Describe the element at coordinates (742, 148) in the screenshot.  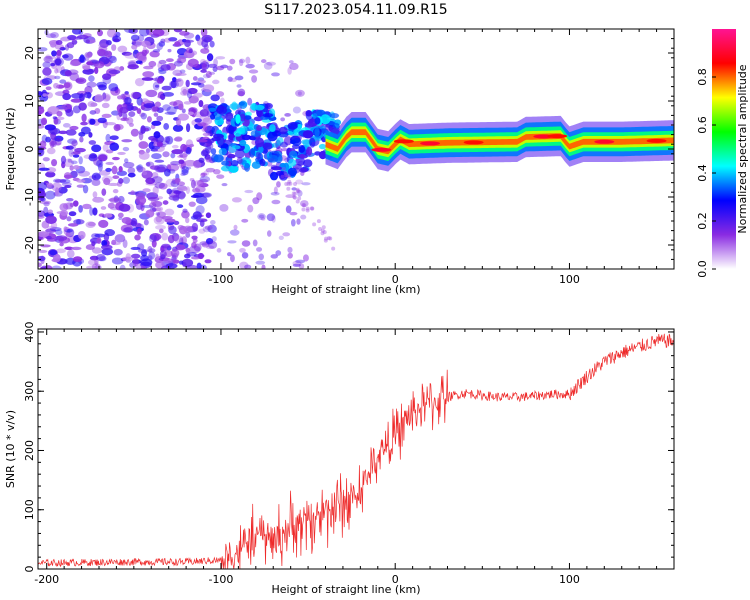
I see `colorbar-label: Normalized spectral amplitude` at that location.